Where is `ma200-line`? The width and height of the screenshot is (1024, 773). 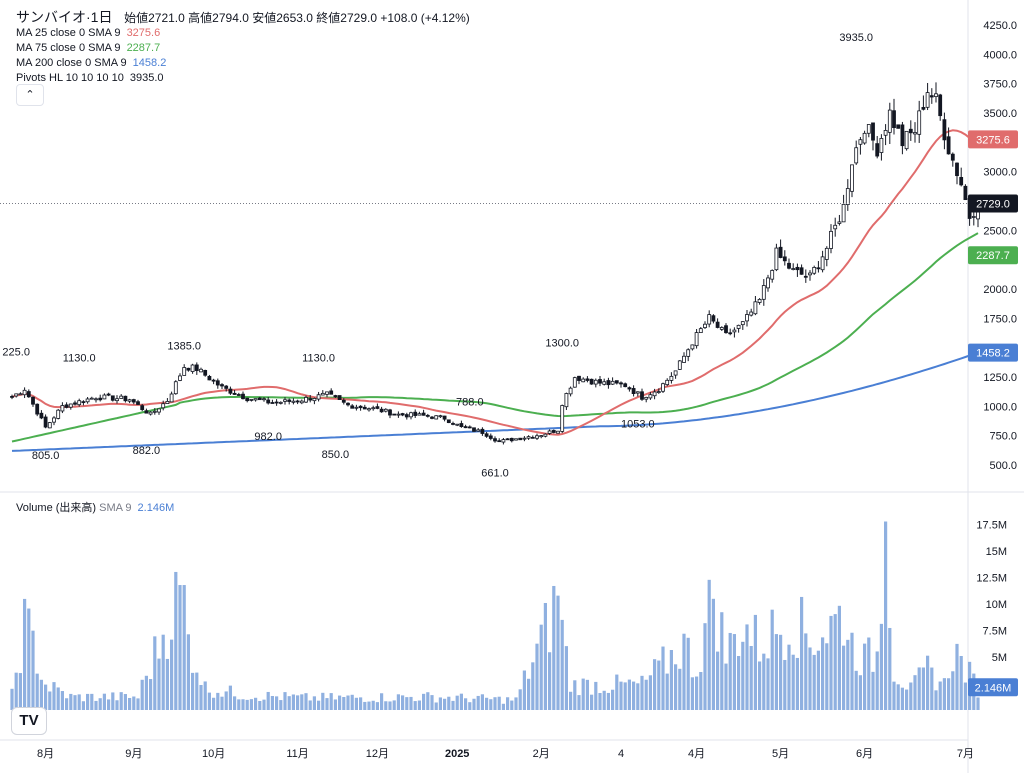 ma200-line is located at coordinates (495, 401).